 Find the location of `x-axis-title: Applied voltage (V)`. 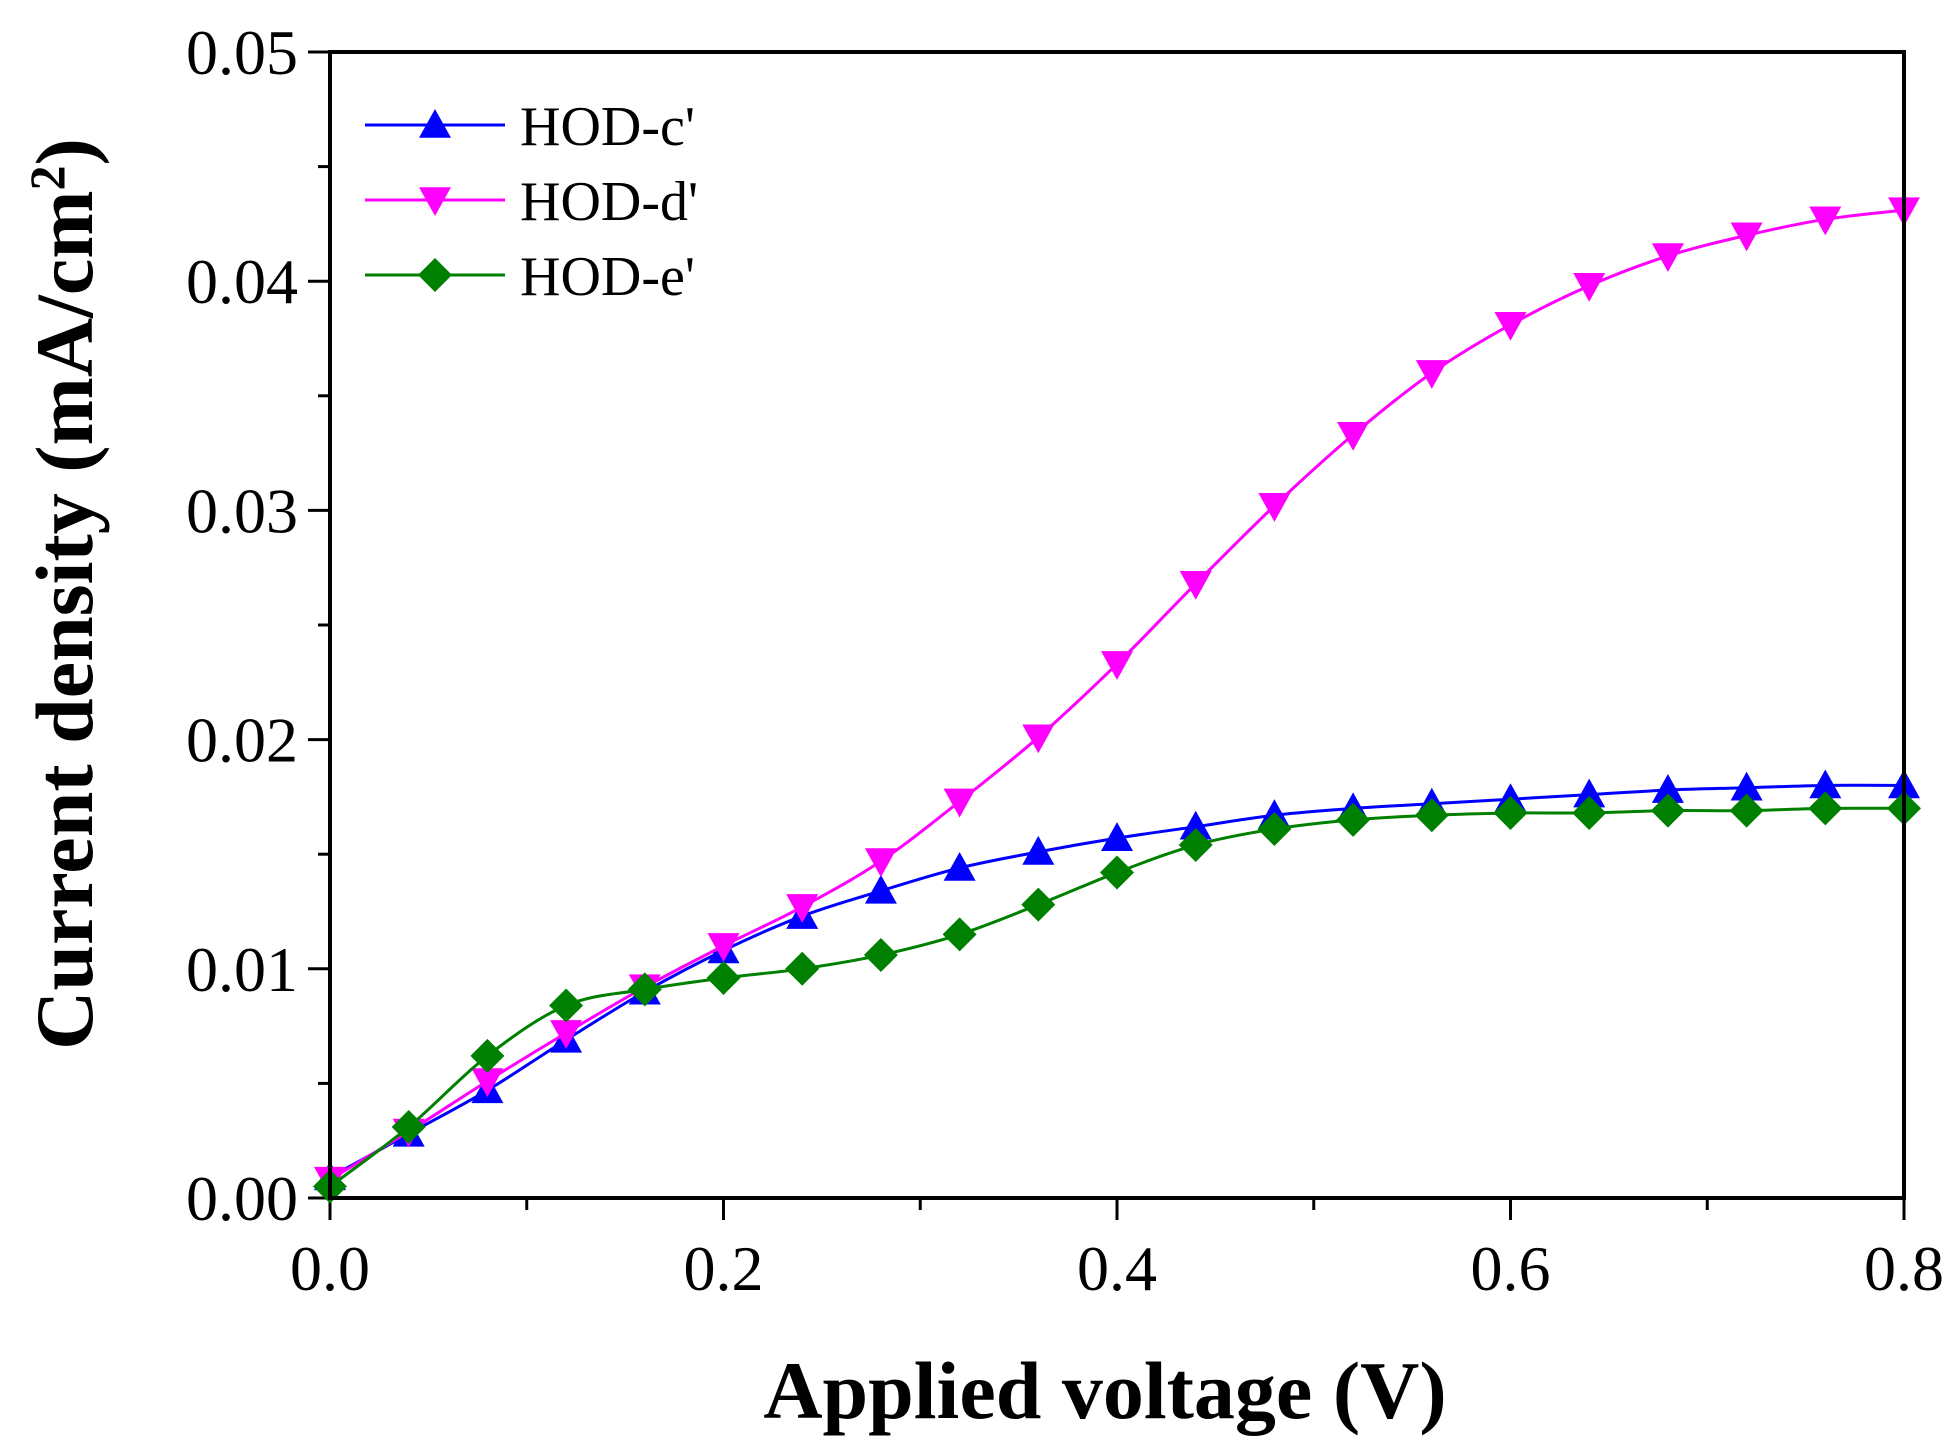

x-axis-title: Applied voltage (V) is located at coordinates (1104, 1390).